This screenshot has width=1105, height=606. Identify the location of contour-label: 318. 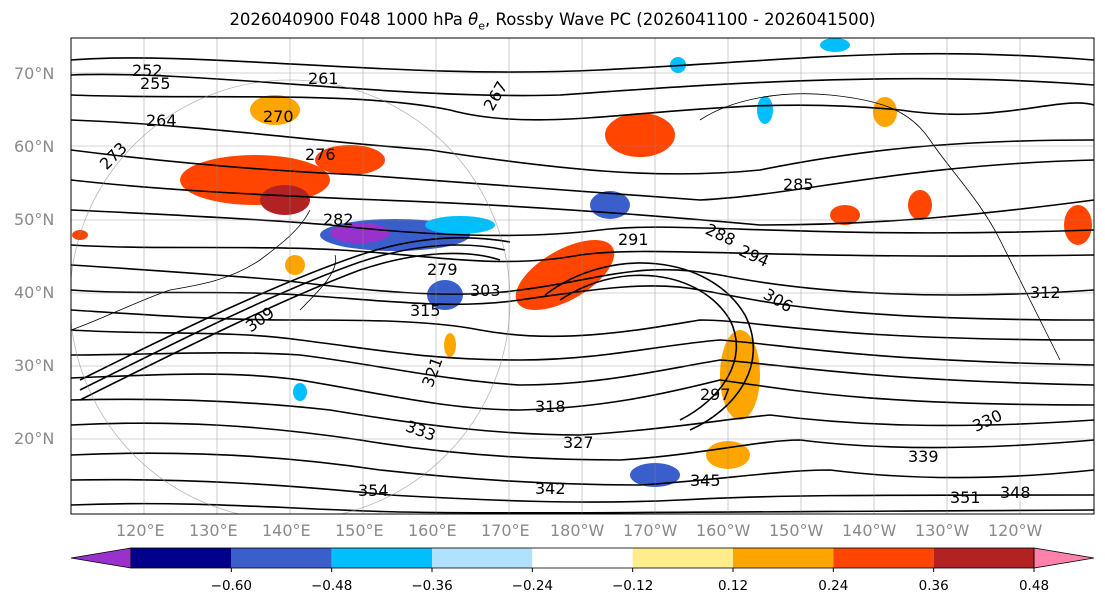
(550, 406).